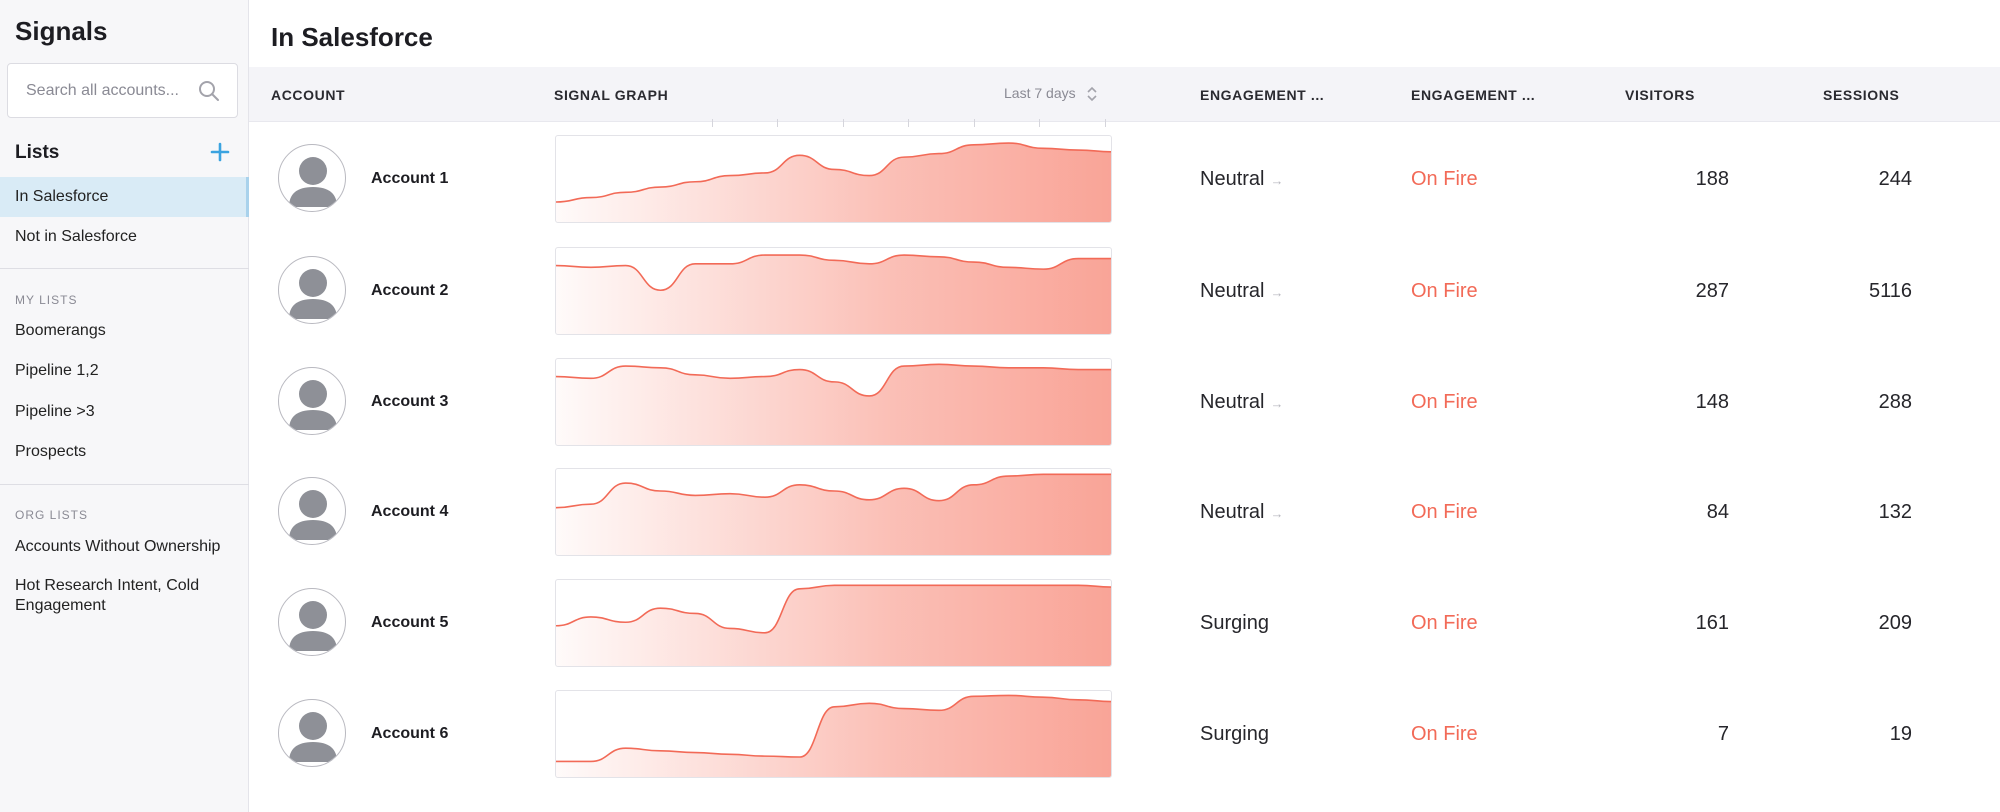  What do you see at coordinates (1660, 95) in the screenshot?
I see `column-visitors: VISITORS` at bounding box center [1660, 95].